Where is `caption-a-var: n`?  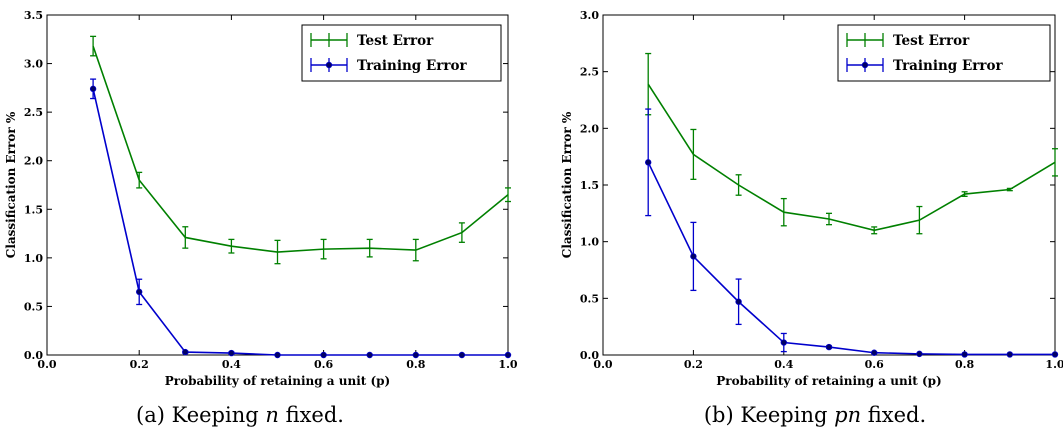 caption-a-var: n is located at coordinates (272, 415).